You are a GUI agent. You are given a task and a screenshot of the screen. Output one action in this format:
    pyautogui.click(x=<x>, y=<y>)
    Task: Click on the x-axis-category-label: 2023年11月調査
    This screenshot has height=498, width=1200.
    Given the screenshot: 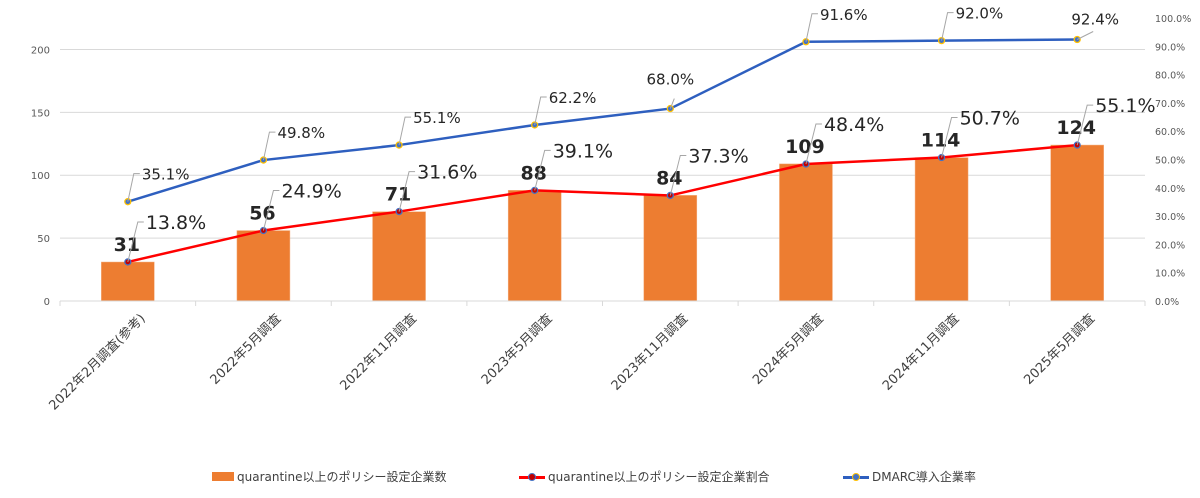 What is the action you would take?
    pyautogui.click(x=650, y=352)
    